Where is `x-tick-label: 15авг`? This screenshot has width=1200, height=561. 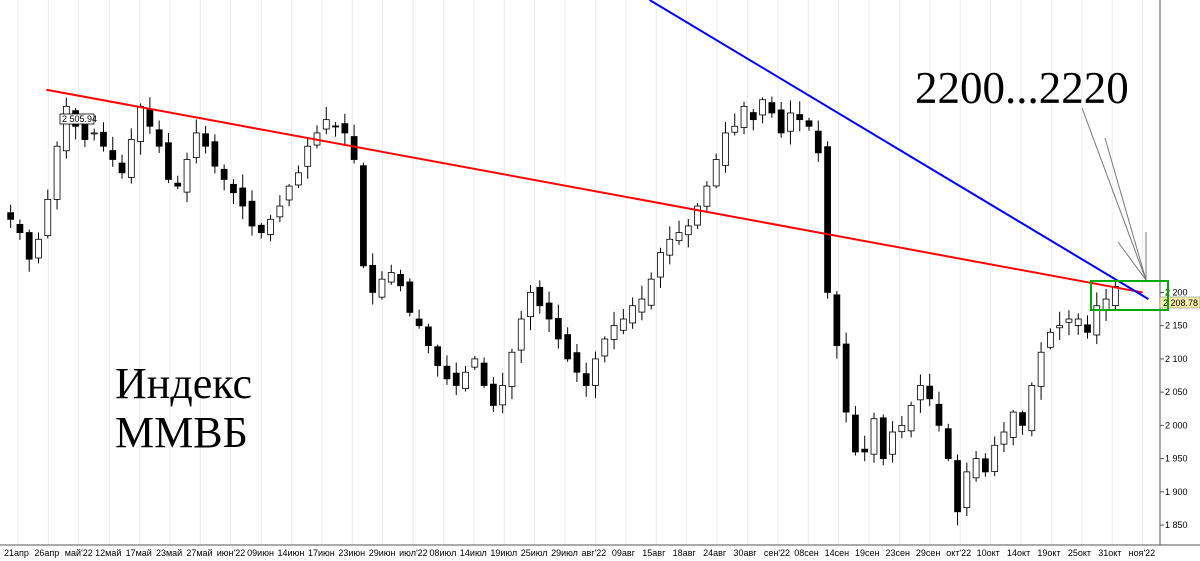
x-tick-label: 15авг is located at coordinates (654, 553).